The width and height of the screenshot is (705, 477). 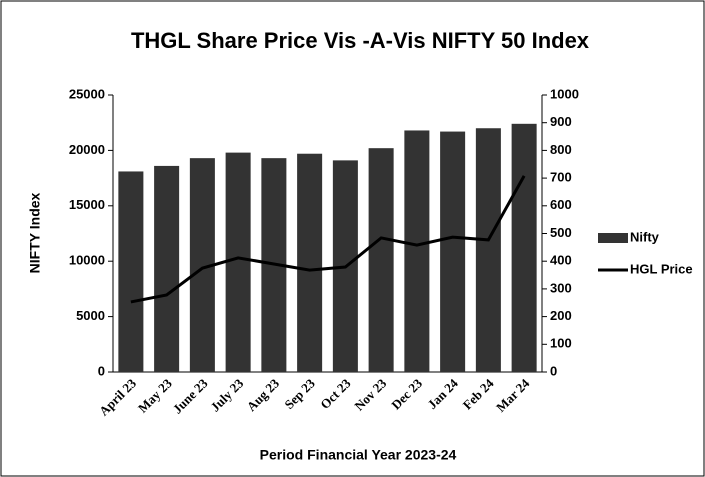 I want to click on y-tick-label: 25000, so click(x=87, y=93).